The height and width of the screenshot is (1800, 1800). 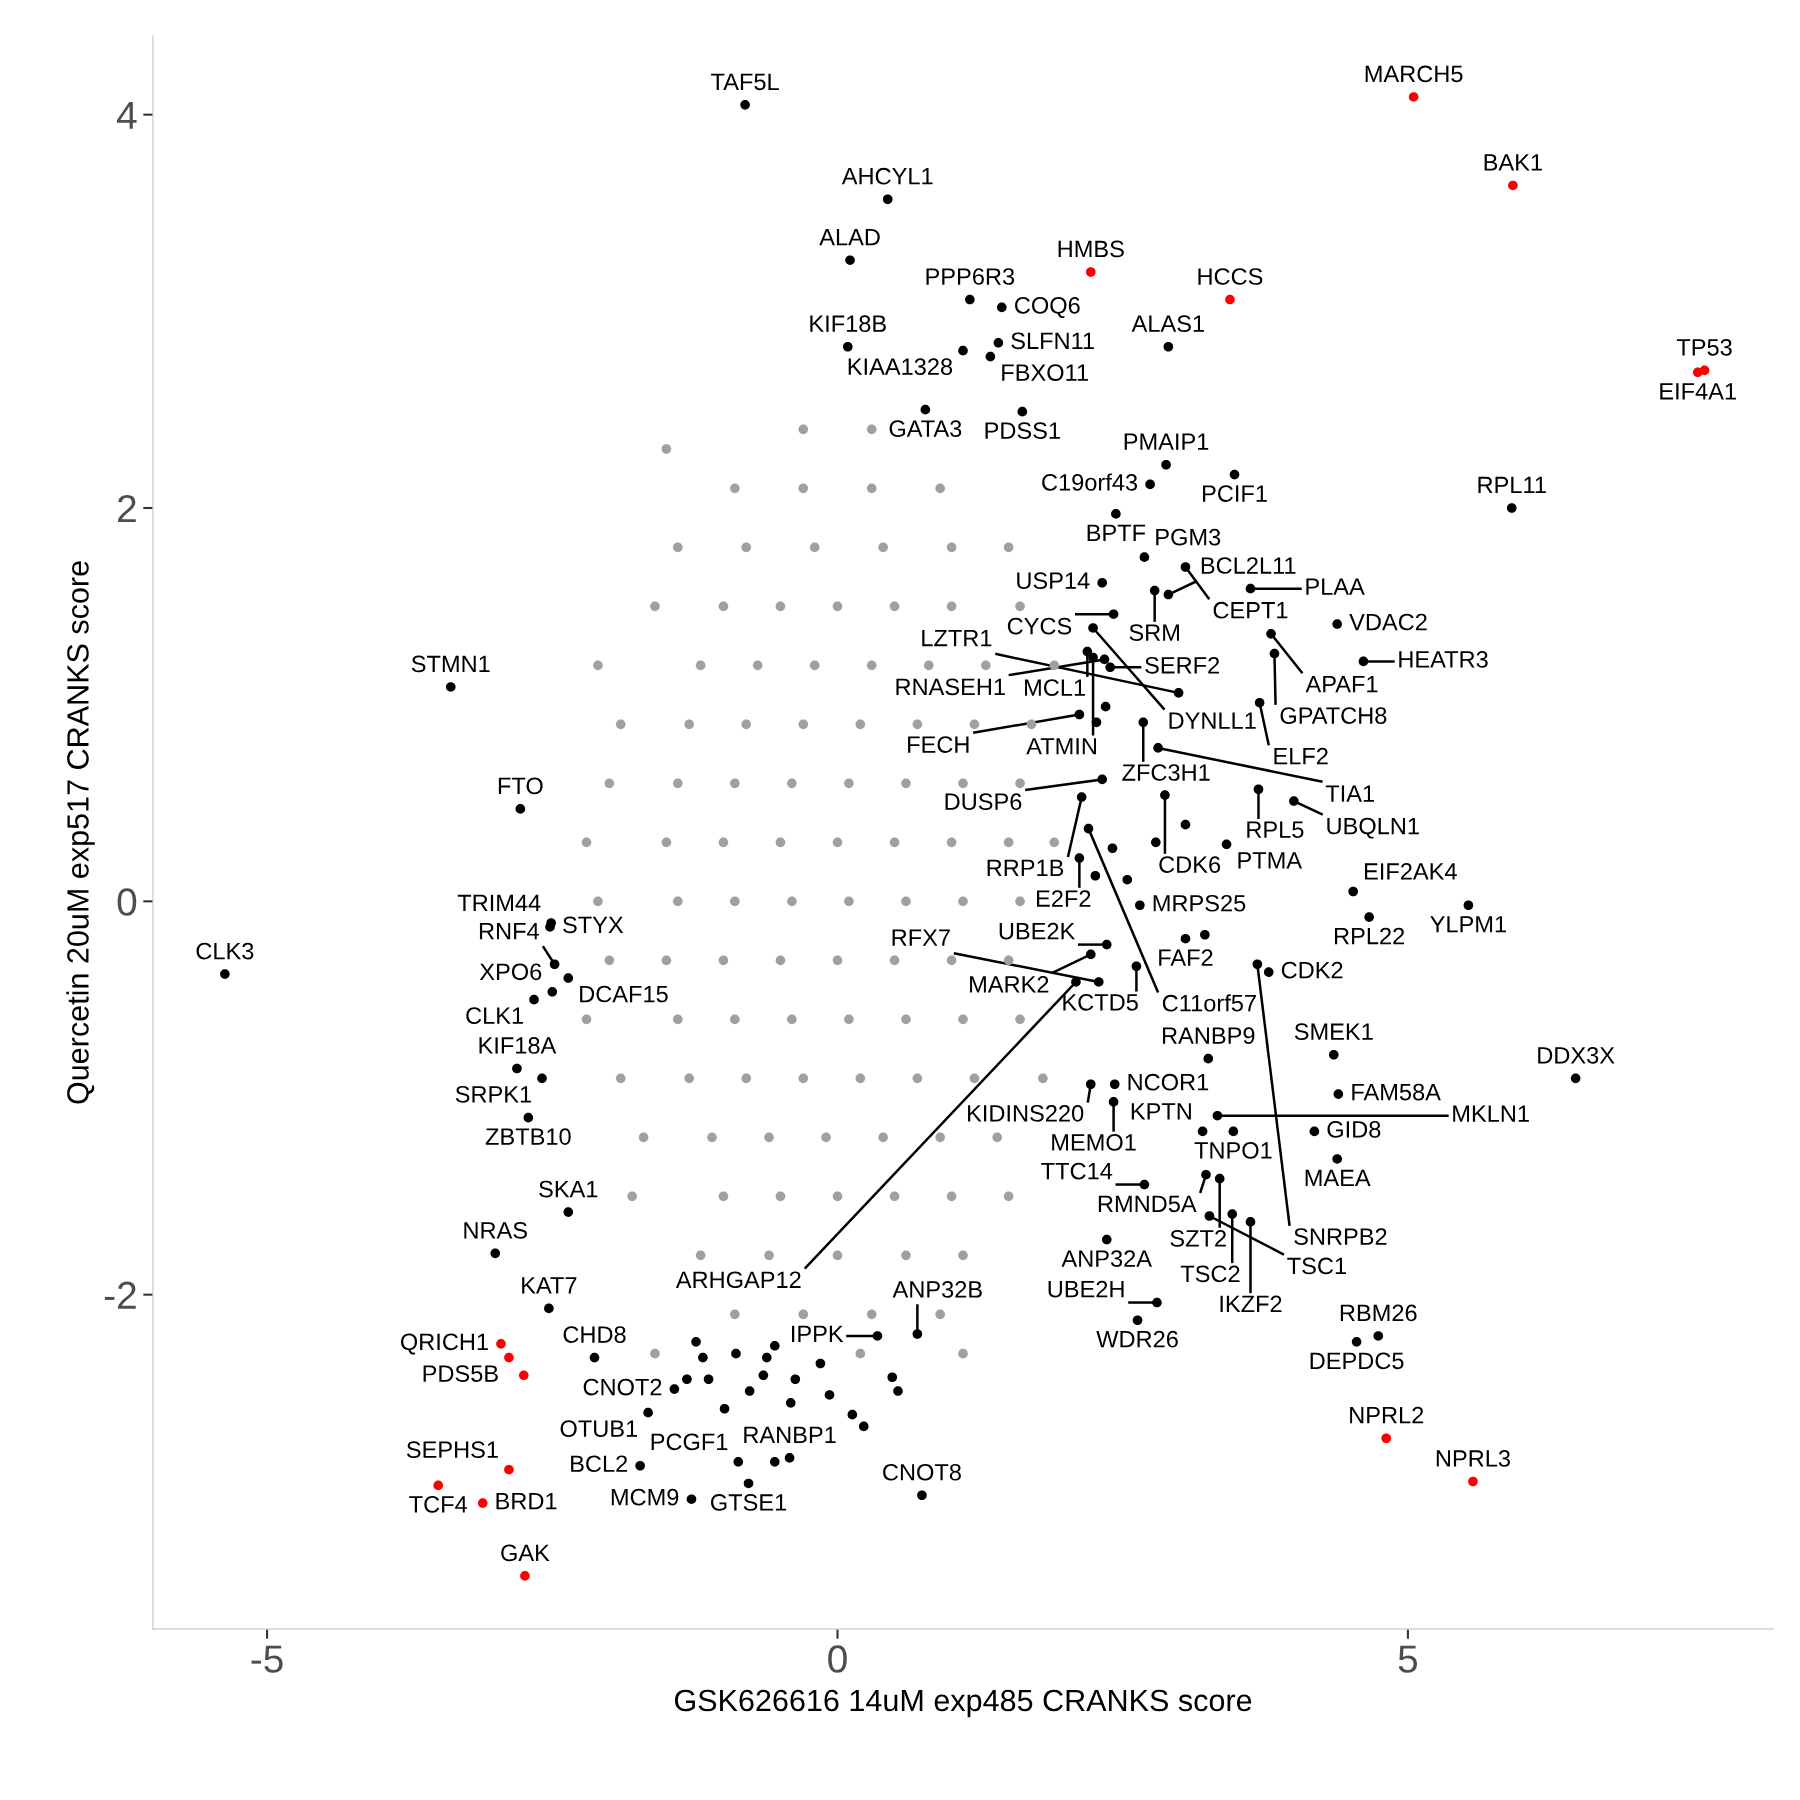 What do you see at coordinates (1275, 830) in the screenshot?
I see `annotation: RPL5` at bounding box center [1275, 830].